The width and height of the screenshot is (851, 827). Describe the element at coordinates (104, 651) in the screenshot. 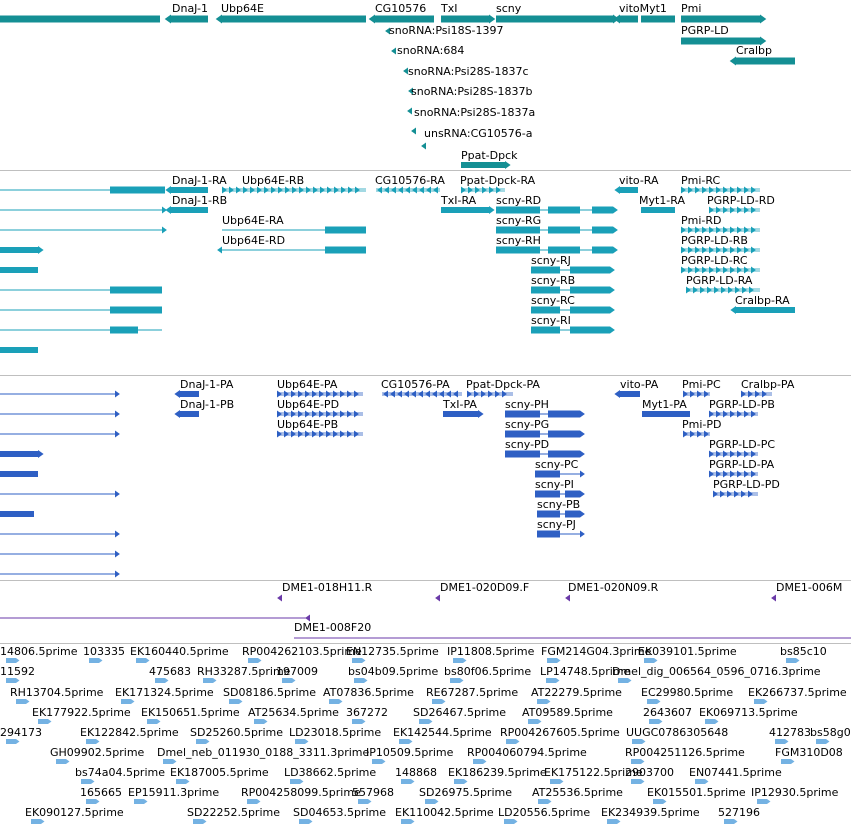

I see `est-label: 103335` at that location.